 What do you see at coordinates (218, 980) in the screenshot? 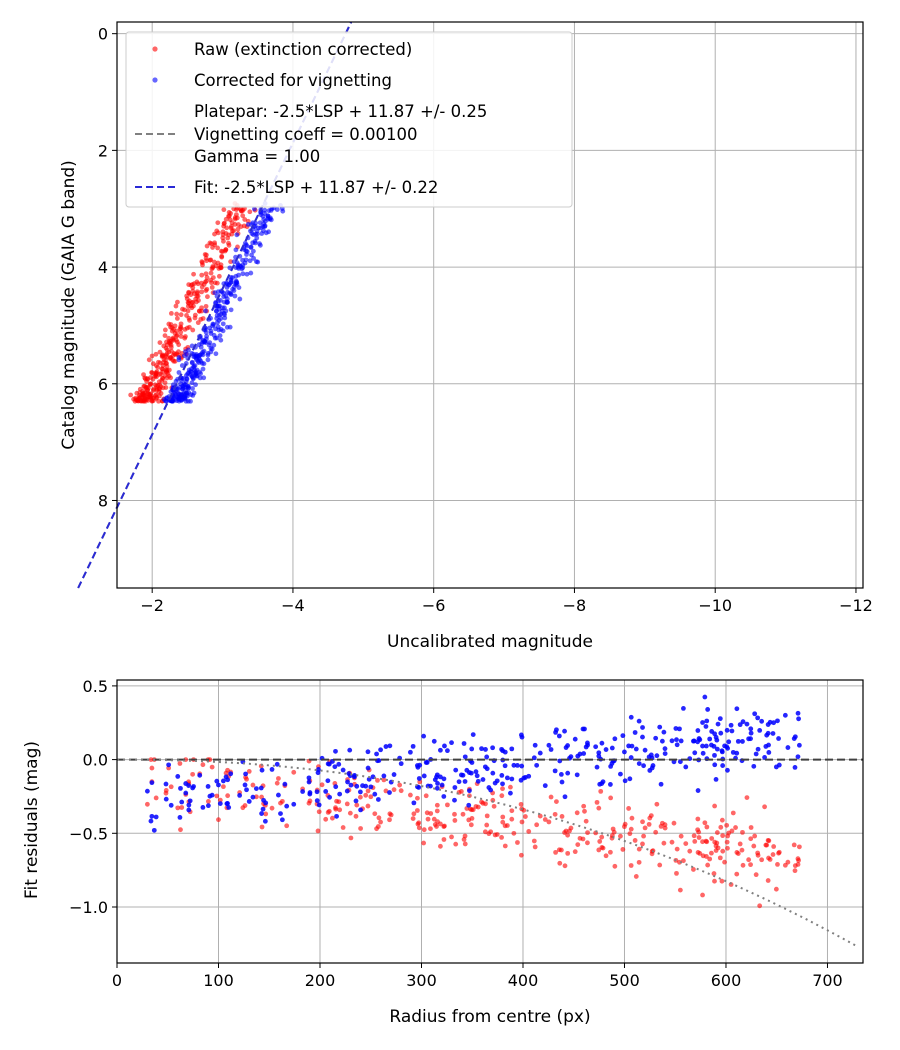
I see `bottom-x-tick-label: 100` at bounding box center [218, 980].